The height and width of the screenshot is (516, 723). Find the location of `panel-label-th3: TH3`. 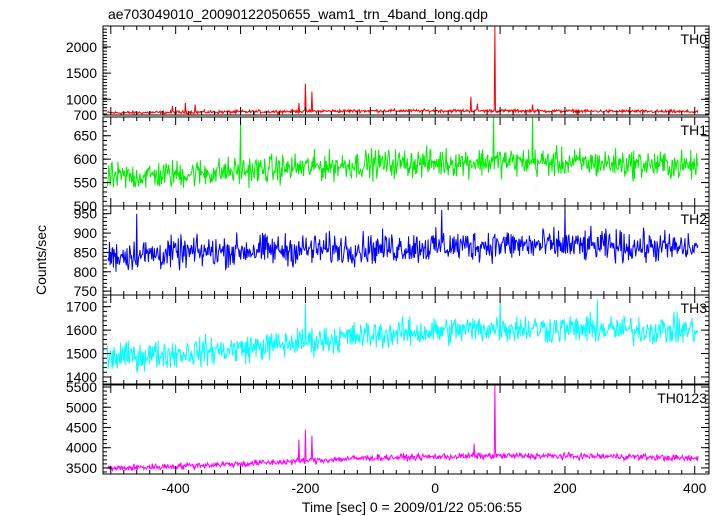

panel-label-th3: TH3 is located at coordinates (694, 308).